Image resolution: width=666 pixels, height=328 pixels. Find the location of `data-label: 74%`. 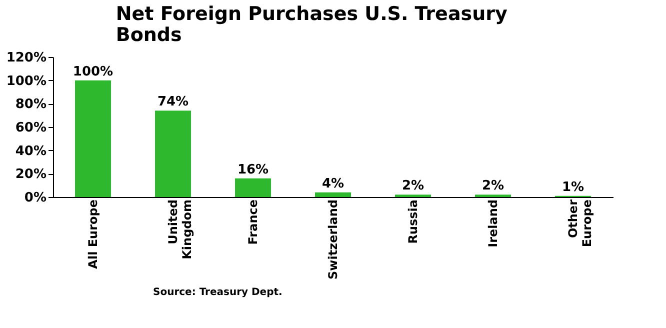

data-label: 74% is located at coordinates (173, 102).